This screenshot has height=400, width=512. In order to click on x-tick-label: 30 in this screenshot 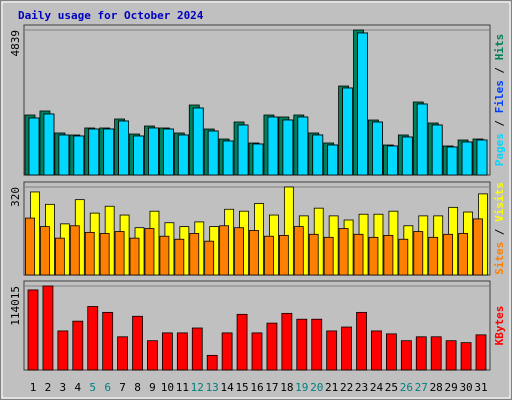, I will do `click(465, 387)`.